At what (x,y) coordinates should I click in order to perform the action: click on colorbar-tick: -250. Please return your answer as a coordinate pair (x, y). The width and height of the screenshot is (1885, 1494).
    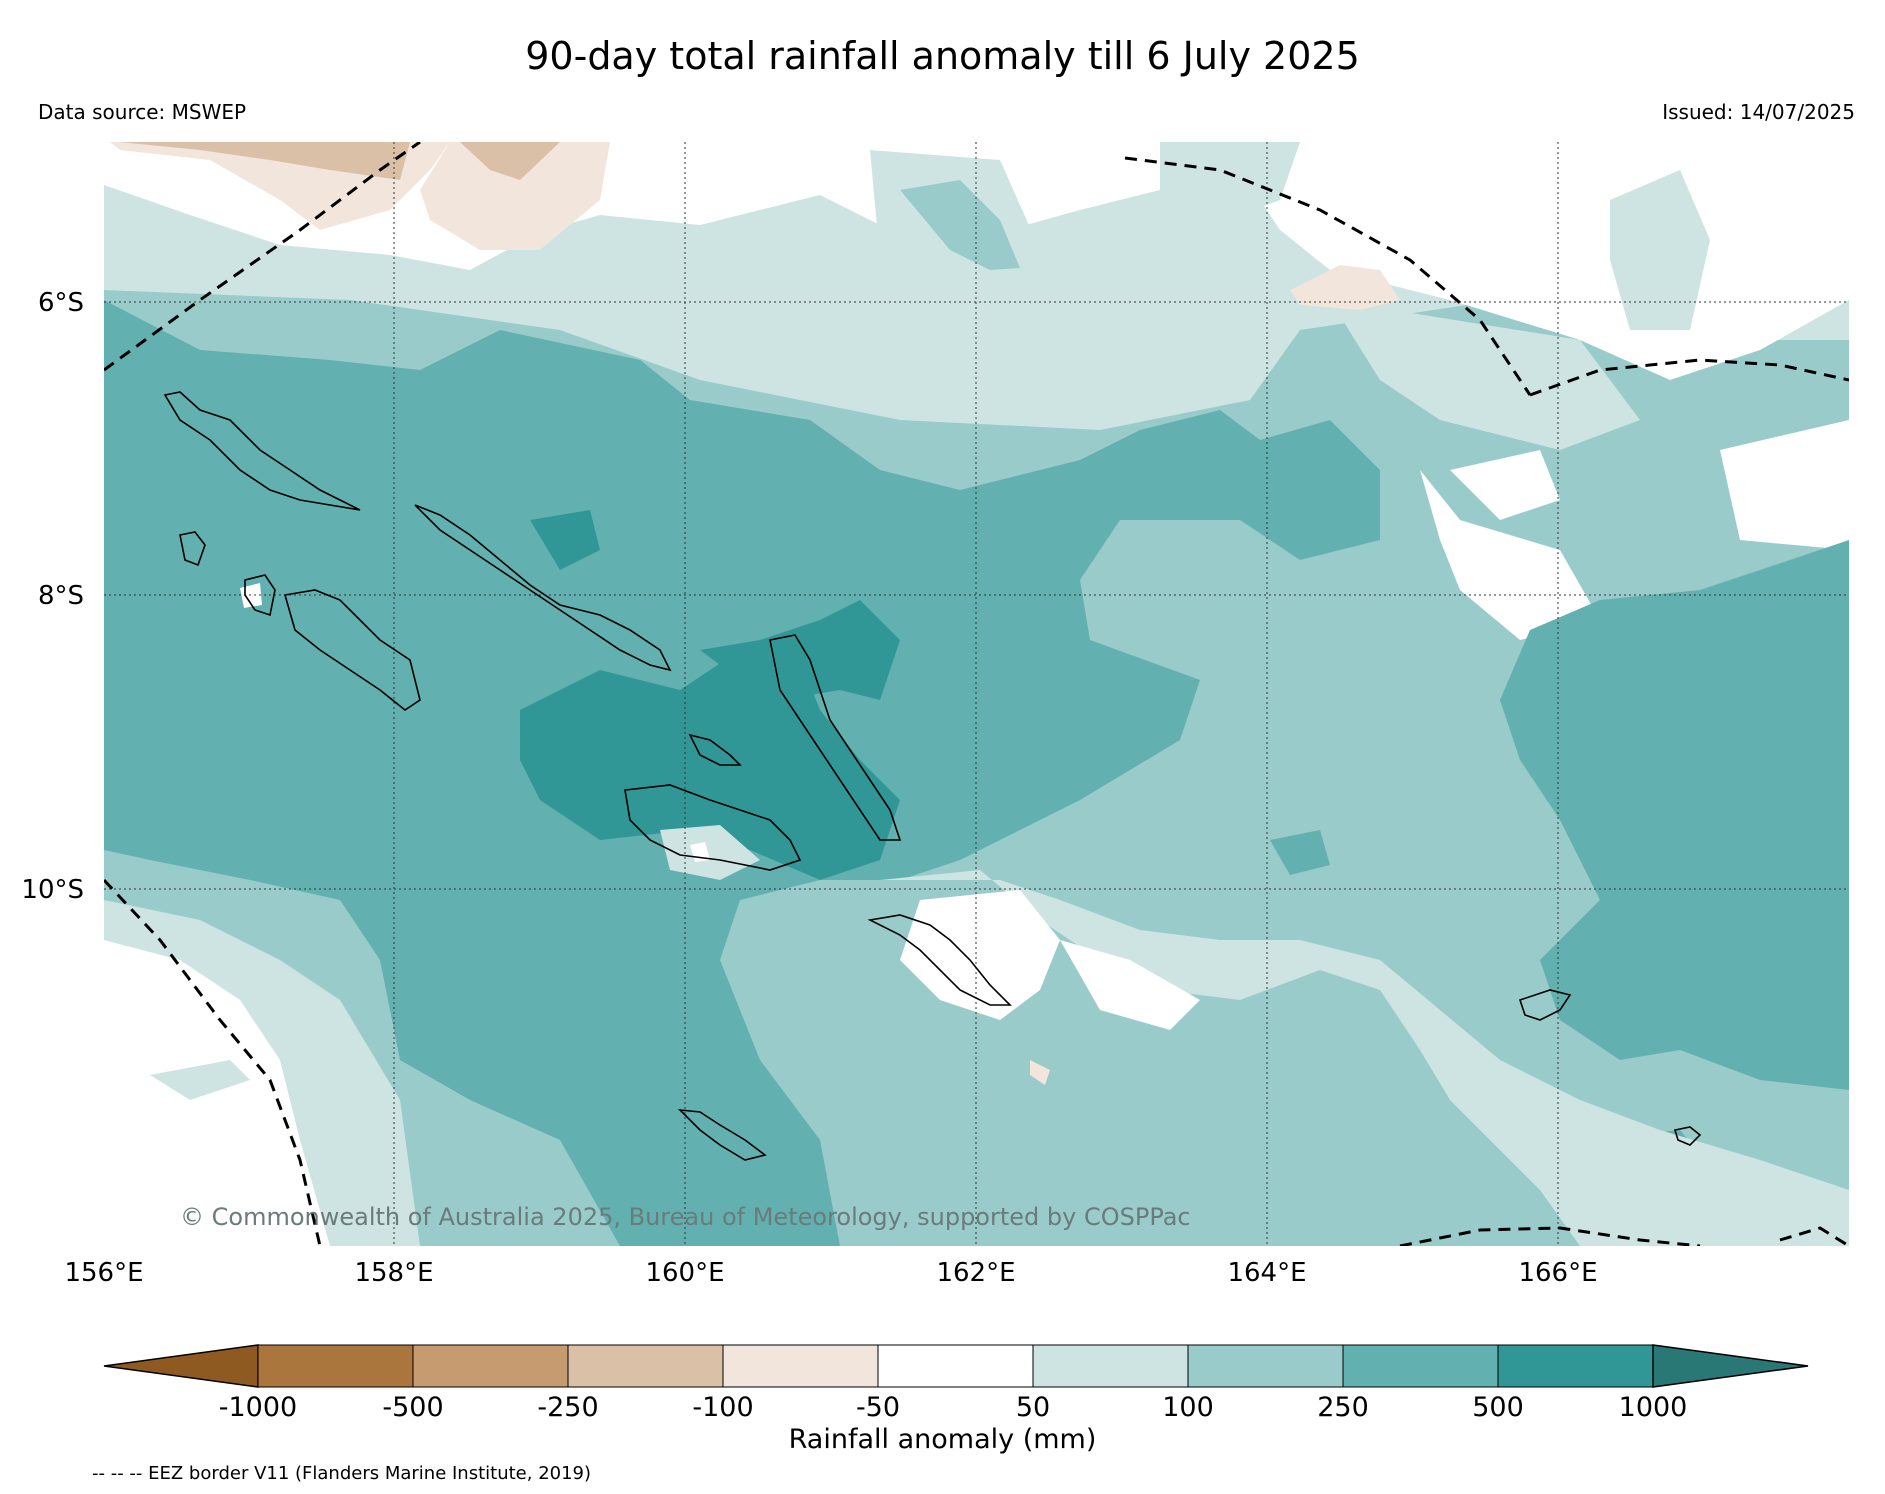
    Looking at the image, I should click on (568, 1407).